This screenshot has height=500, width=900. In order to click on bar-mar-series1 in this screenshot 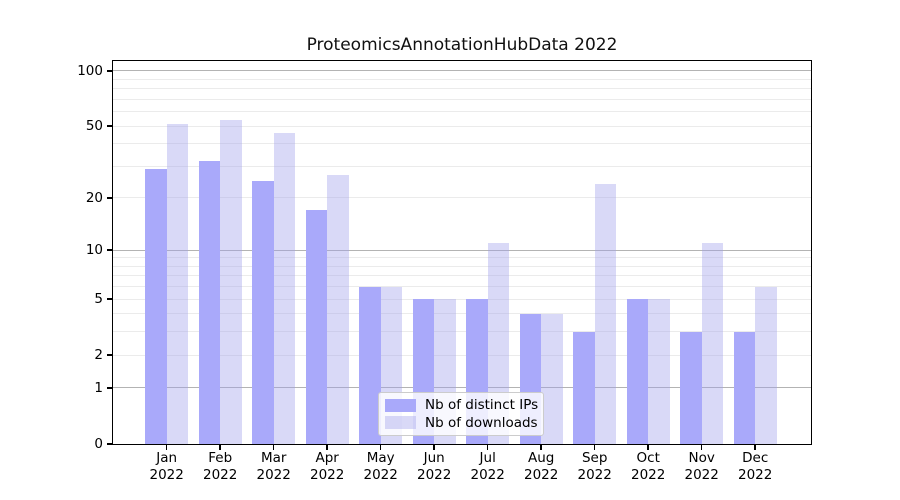, I will do `click(284, 288)`.